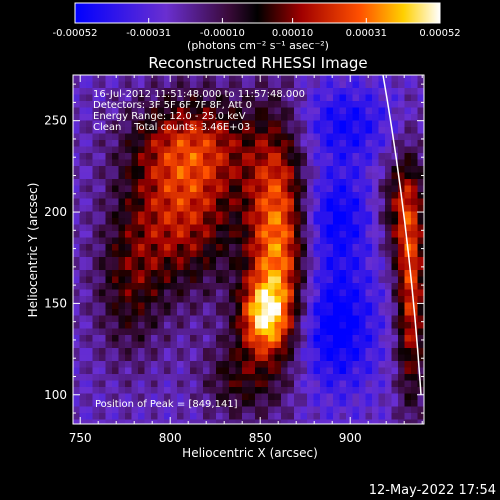 The image size is (500, 500). Describe the element at coordinates (257, 63) in the screenshot. I see `chart-title: Reconstructed RHESSI Image` at that location.